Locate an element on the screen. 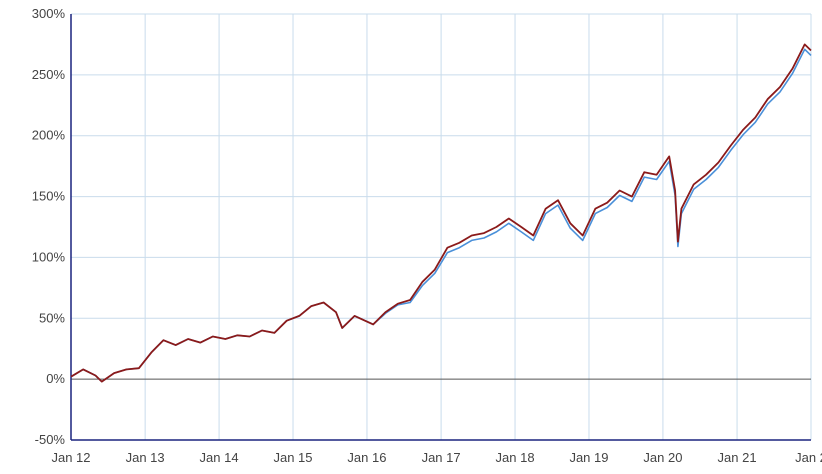  x-tick-label: Jan 18 is located at coordinates (515, 457).